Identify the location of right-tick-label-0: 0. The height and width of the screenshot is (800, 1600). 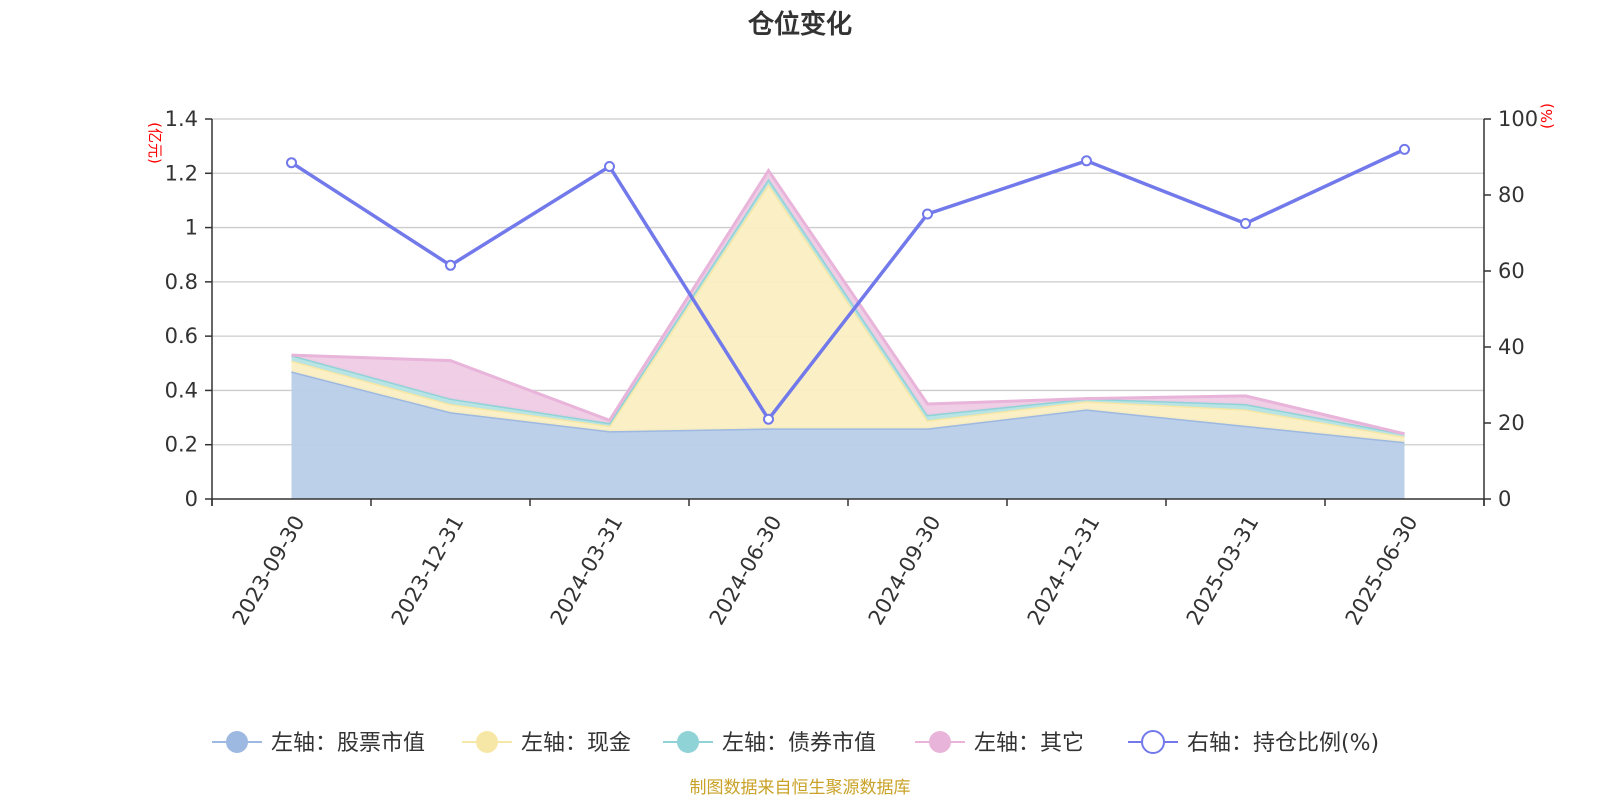
(1504, 499).